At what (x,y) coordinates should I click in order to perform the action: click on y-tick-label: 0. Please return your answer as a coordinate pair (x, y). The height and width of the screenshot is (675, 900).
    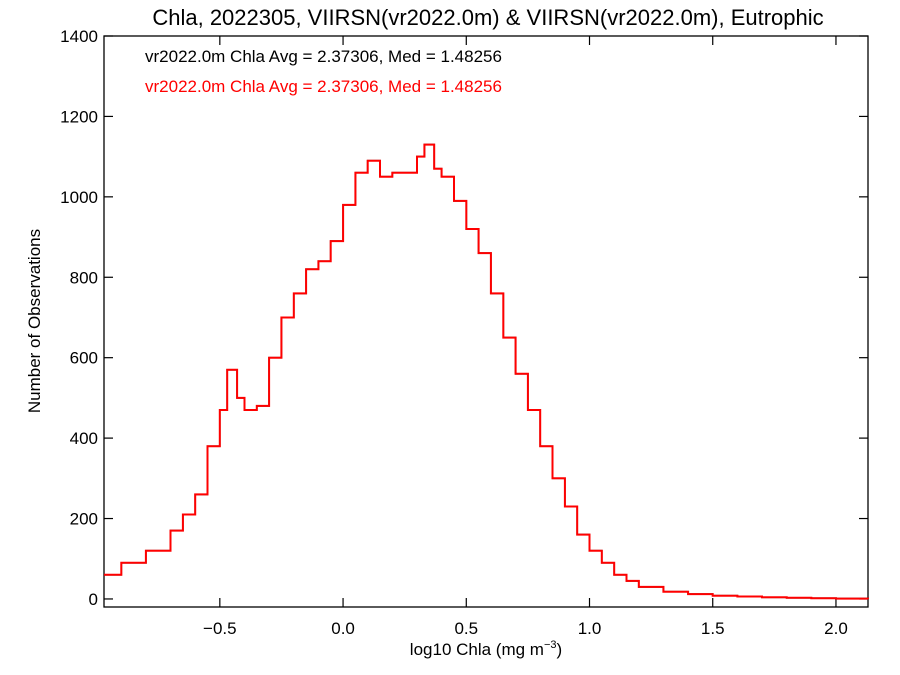
    Looking at the image, I should click on (93, 599).